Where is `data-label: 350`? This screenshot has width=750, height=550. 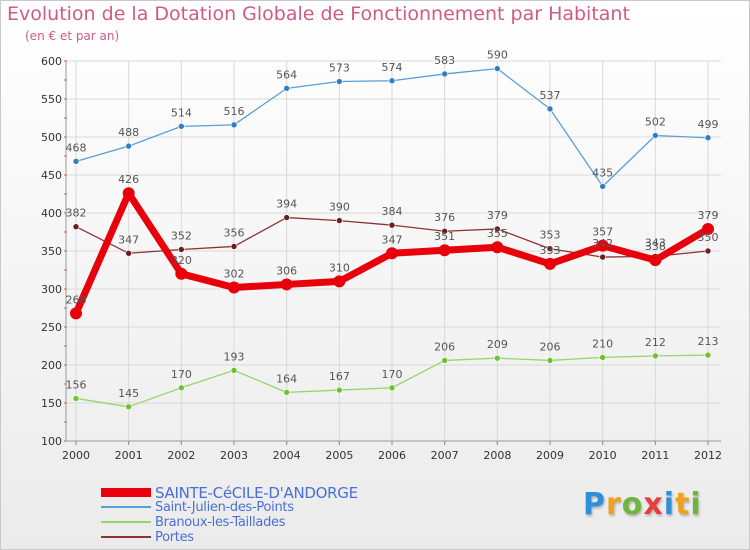 data-label: 350 is located at coordinates (708, 237).